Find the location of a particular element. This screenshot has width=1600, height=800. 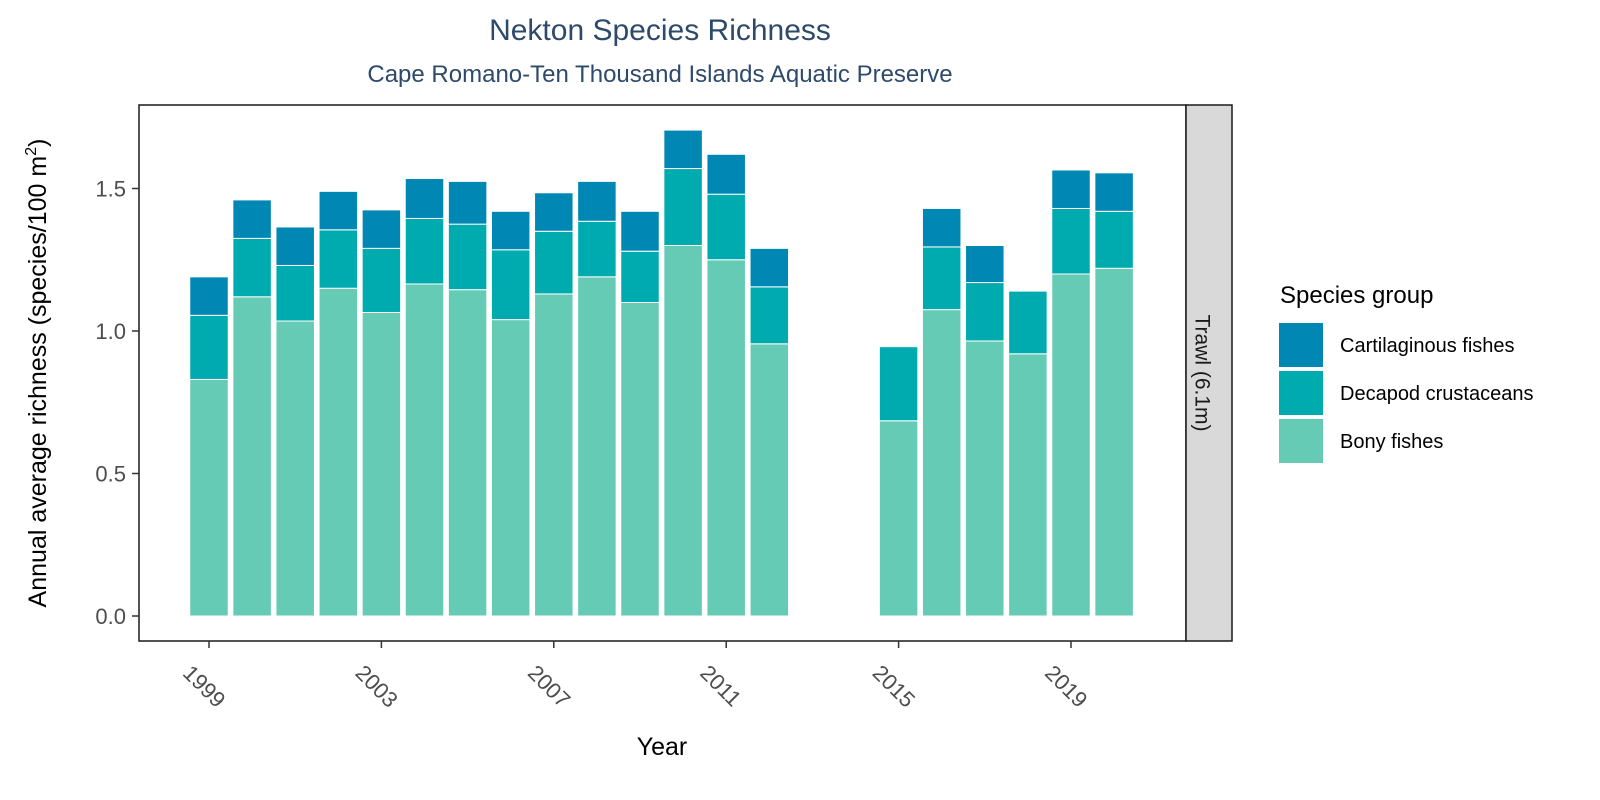

bar-2011-cartilaginous-fishes is located at coordinates (726, 174).